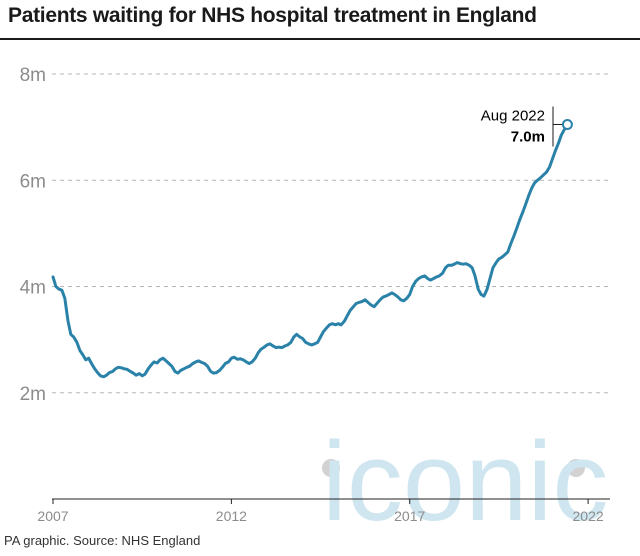 This screenshot has height=556, width=640. What do you see at coordinates (33, 235) in the screenshot?
I see `y-axis-labels: 2m 4m 6m 8m` at bounding box center [33, 235].